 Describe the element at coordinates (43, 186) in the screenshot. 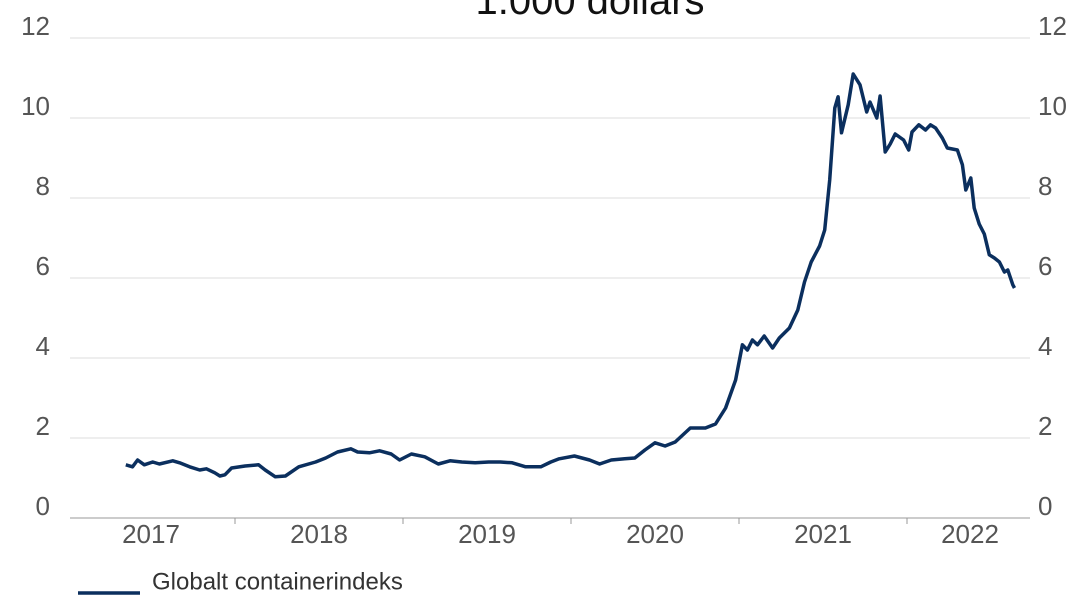

I see `y-tick-label: 8` at that location.